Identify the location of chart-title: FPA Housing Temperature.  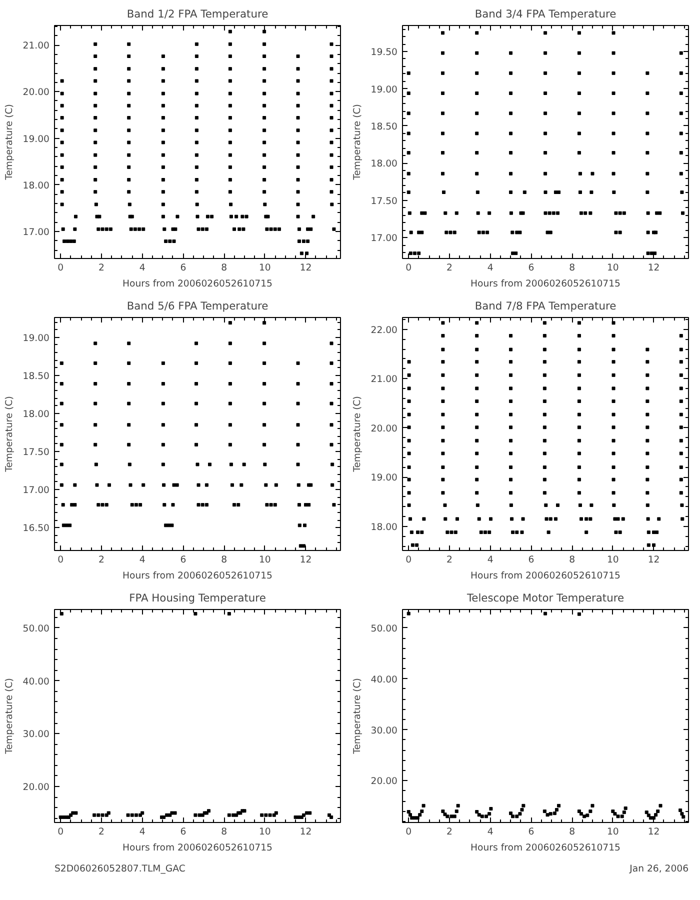
(197, 598).